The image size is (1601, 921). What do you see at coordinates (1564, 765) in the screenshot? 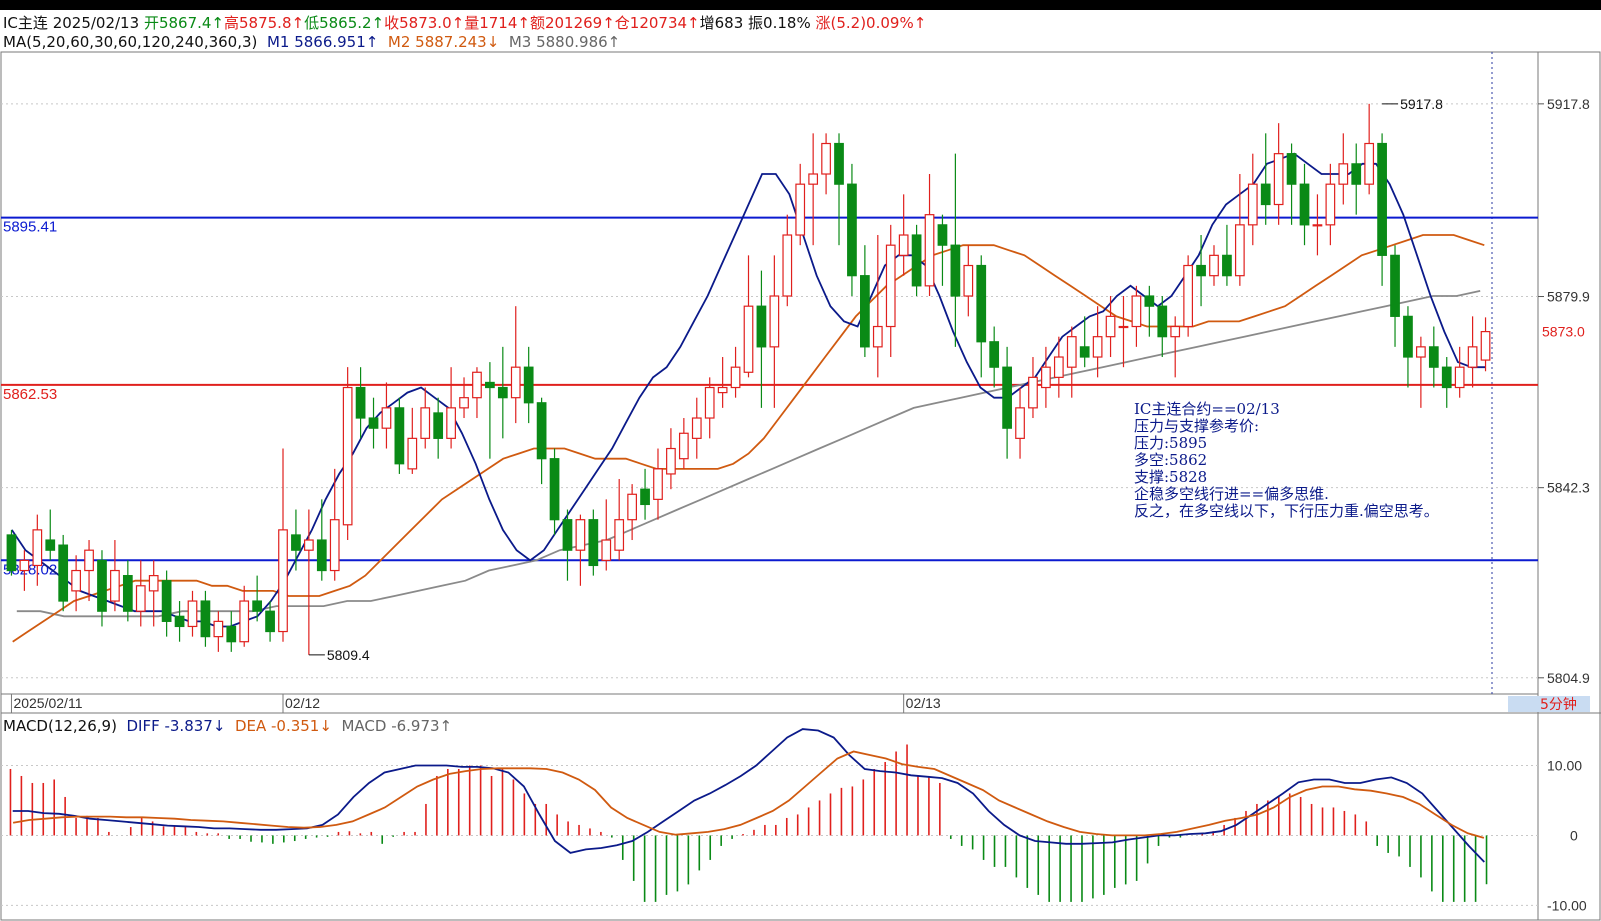
I see `macd-tick-label: 10.00` at bounding box center [1564, 765].